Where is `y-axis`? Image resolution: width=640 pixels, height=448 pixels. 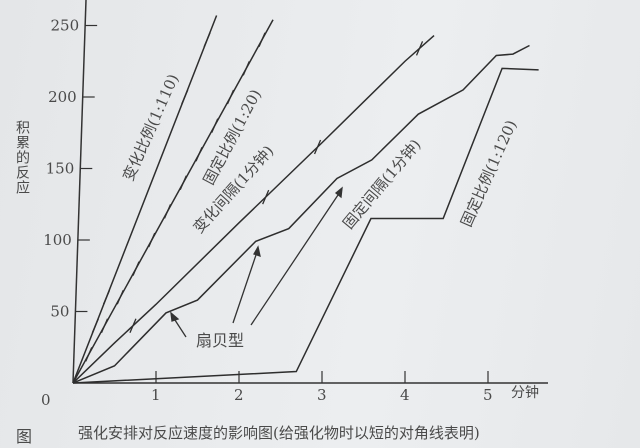
y-axis is located at coordinates (79, 192).